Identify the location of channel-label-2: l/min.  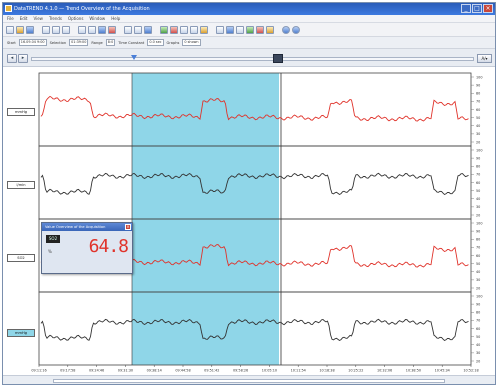
(21, 185).